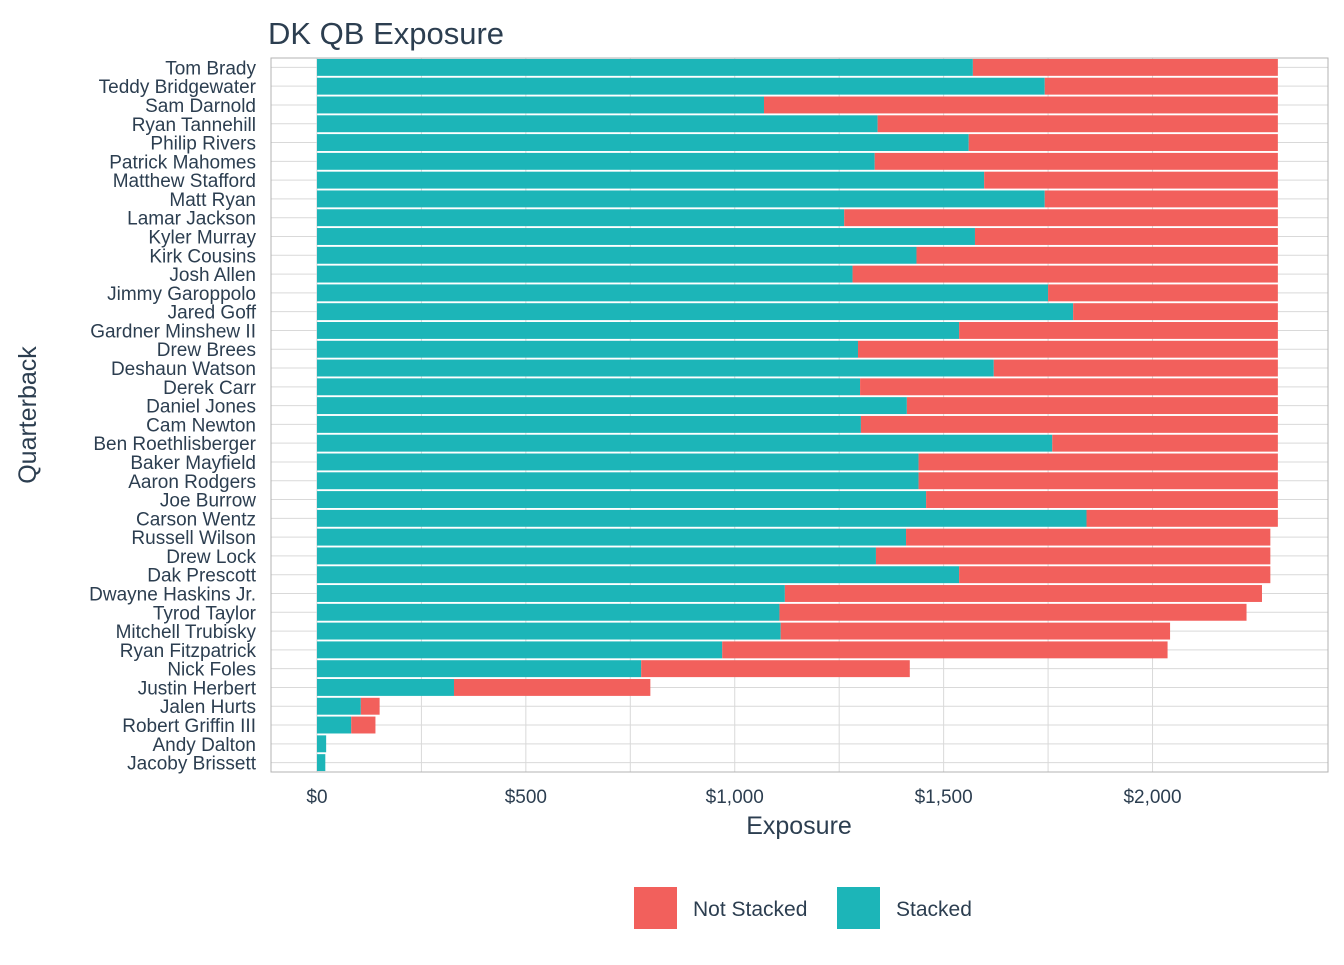 The width and height of the screenshot is (1344, 965). Describe the element at coordinates (210, 388) in the screenshot. I see `y-tick-label: Derek Carr` at that location.